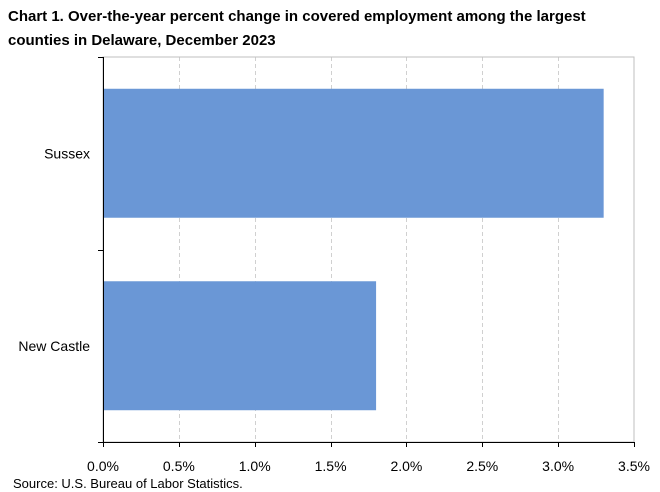  What do you see at coordinates (128, 483) in the screenshot?
I see `source-note: Source: U.S. Bureau of Labor Statistics.` at bounding box center [128, 483].